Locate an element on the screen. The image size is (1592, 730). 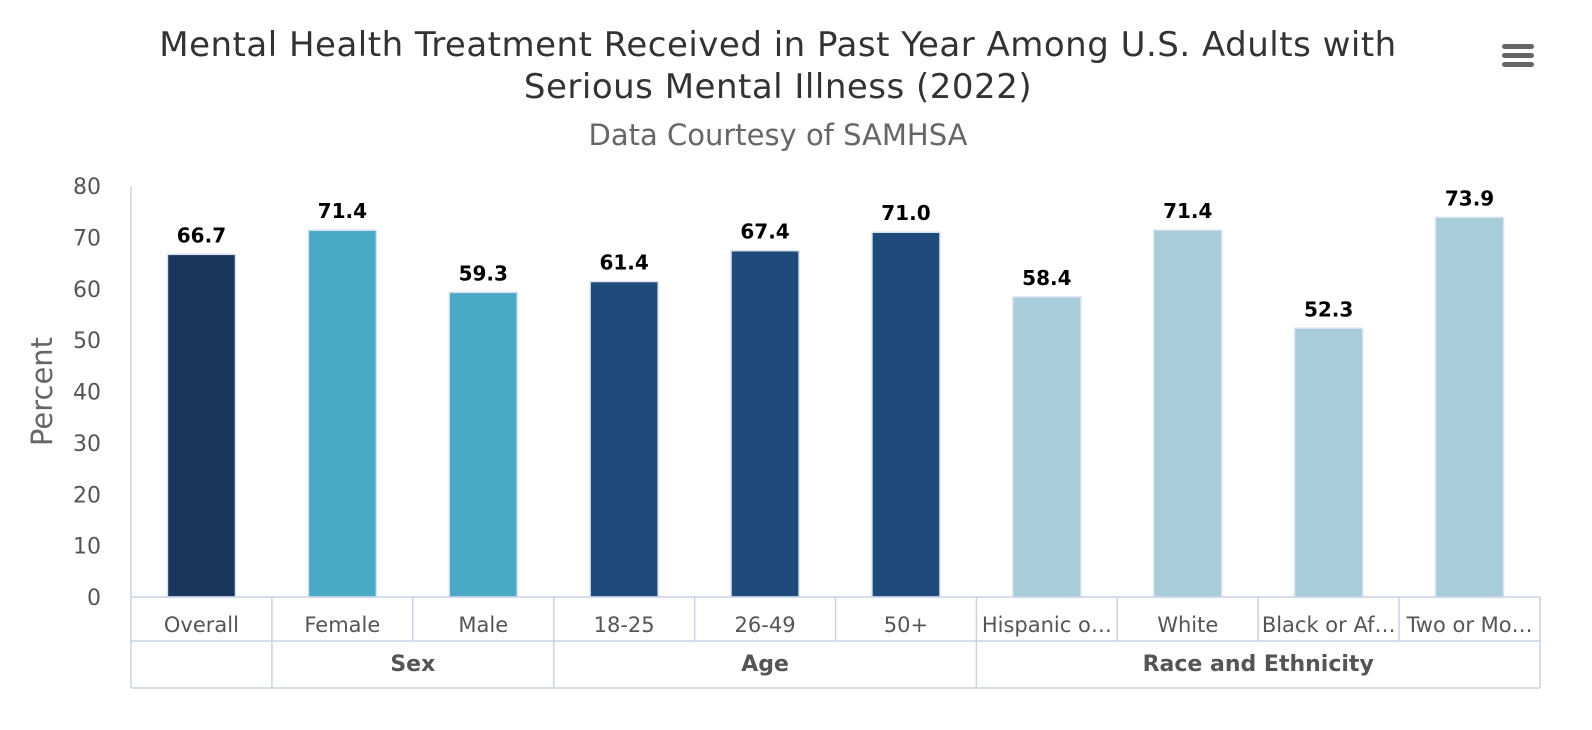
x-category-label: 26-49 is located at coordinates (765, 625).